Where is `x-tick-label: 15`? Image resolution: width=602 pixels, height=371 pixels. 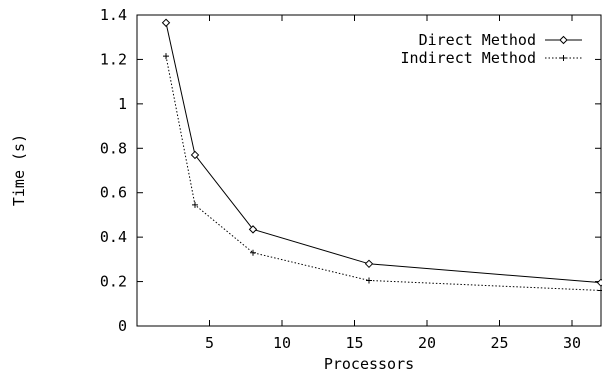
x-tick-label: 15 is located at coordinates (354, 343).